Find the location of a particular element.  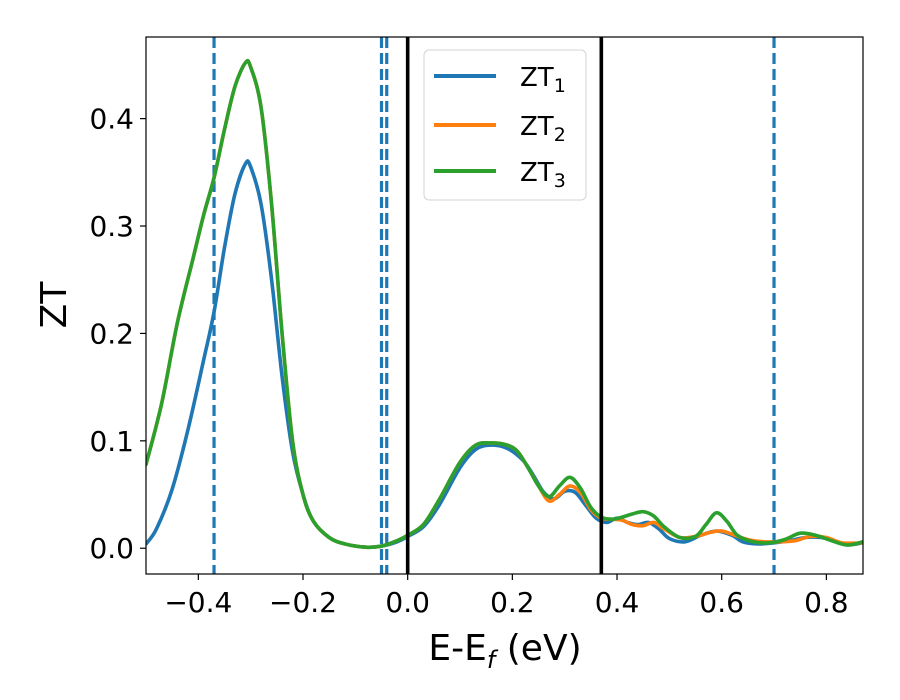

legend-box is located at coordinates (505, 125).